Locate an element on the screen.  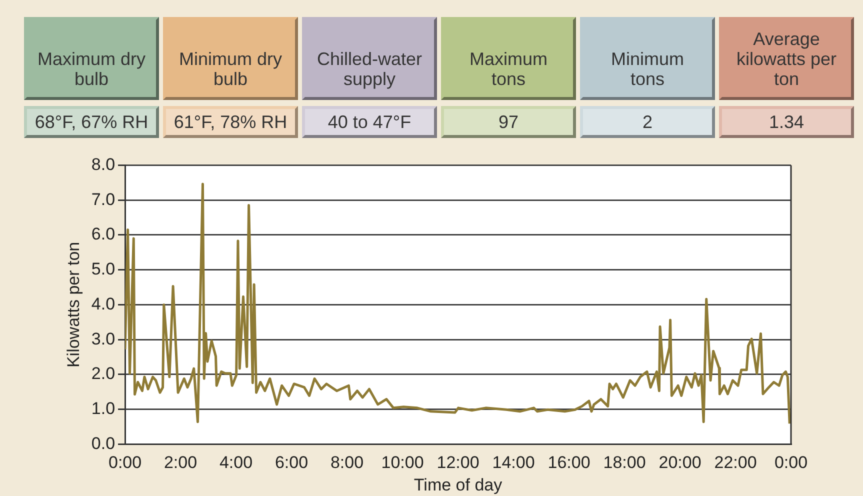
y-tick-label: 0.0 is located at coordinates (103, 443).